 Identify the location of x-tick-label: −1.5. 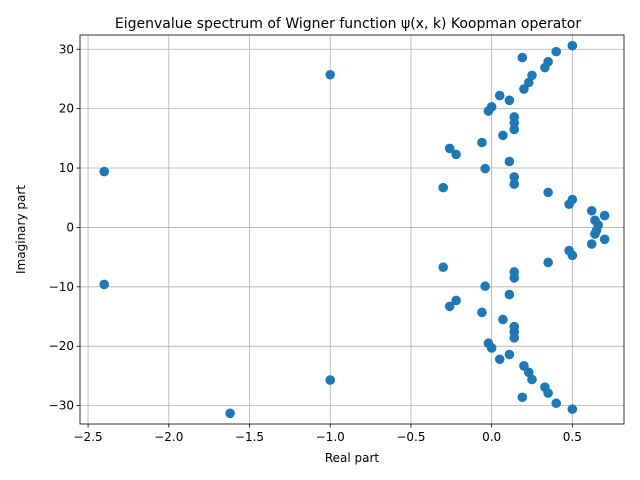
(249, 437).